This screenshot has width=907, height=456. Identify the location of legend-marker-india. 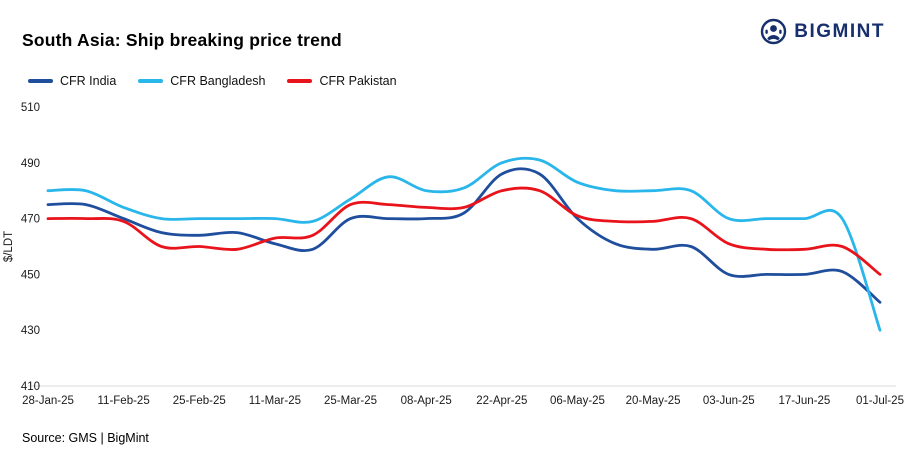
(40, 81).